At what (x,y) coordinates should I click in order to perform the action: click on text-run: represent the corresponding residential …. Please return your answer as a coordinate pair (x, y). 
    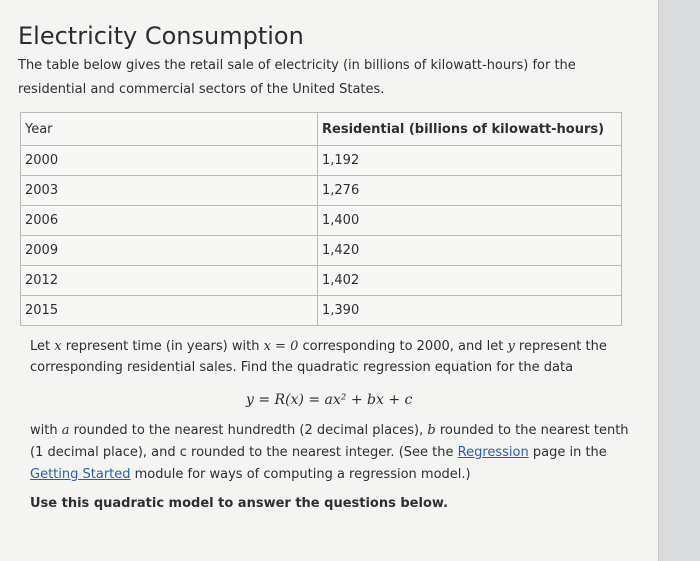
    Looking at the image, I should click on (318, 357).